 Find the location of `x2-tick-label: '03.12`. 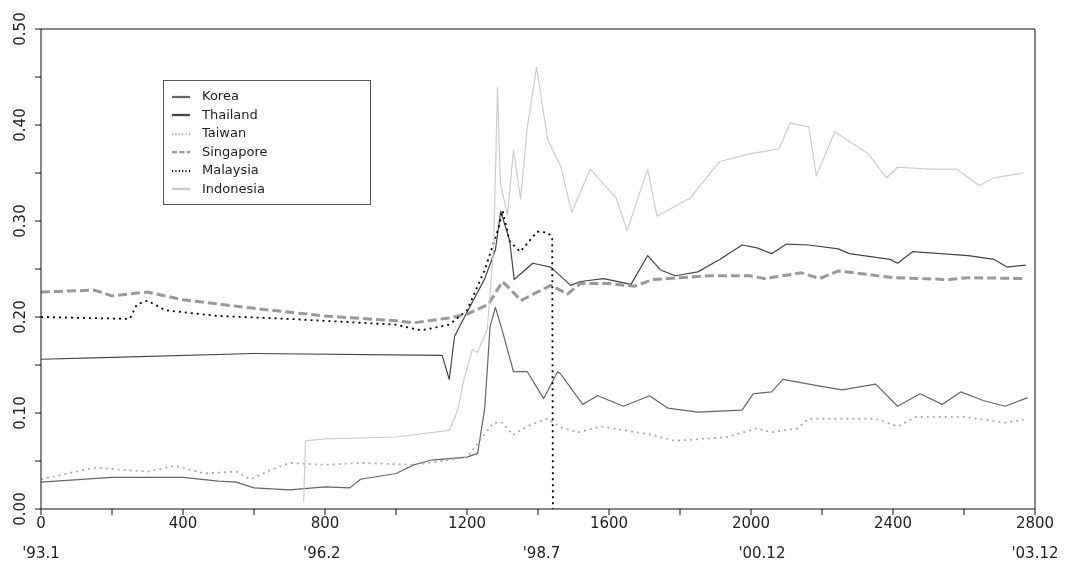

x2-tick-label: '03.12 is located at coordinates (1035, 552).